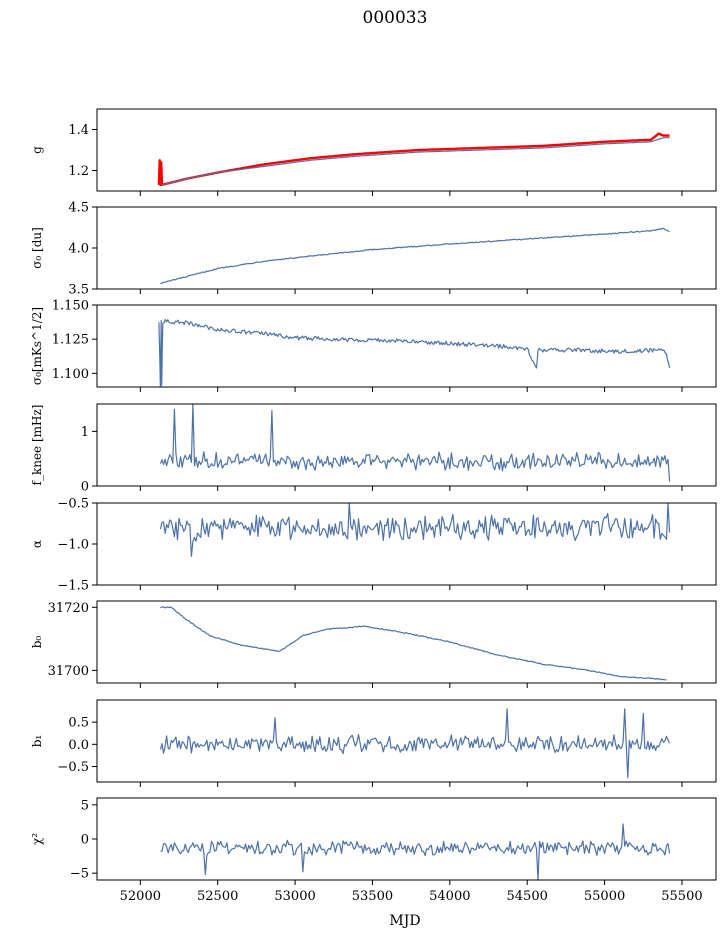 The width and height of the screenshot is (725, 936). I want to click on x-tick-label: 54000, so click(449, 896).